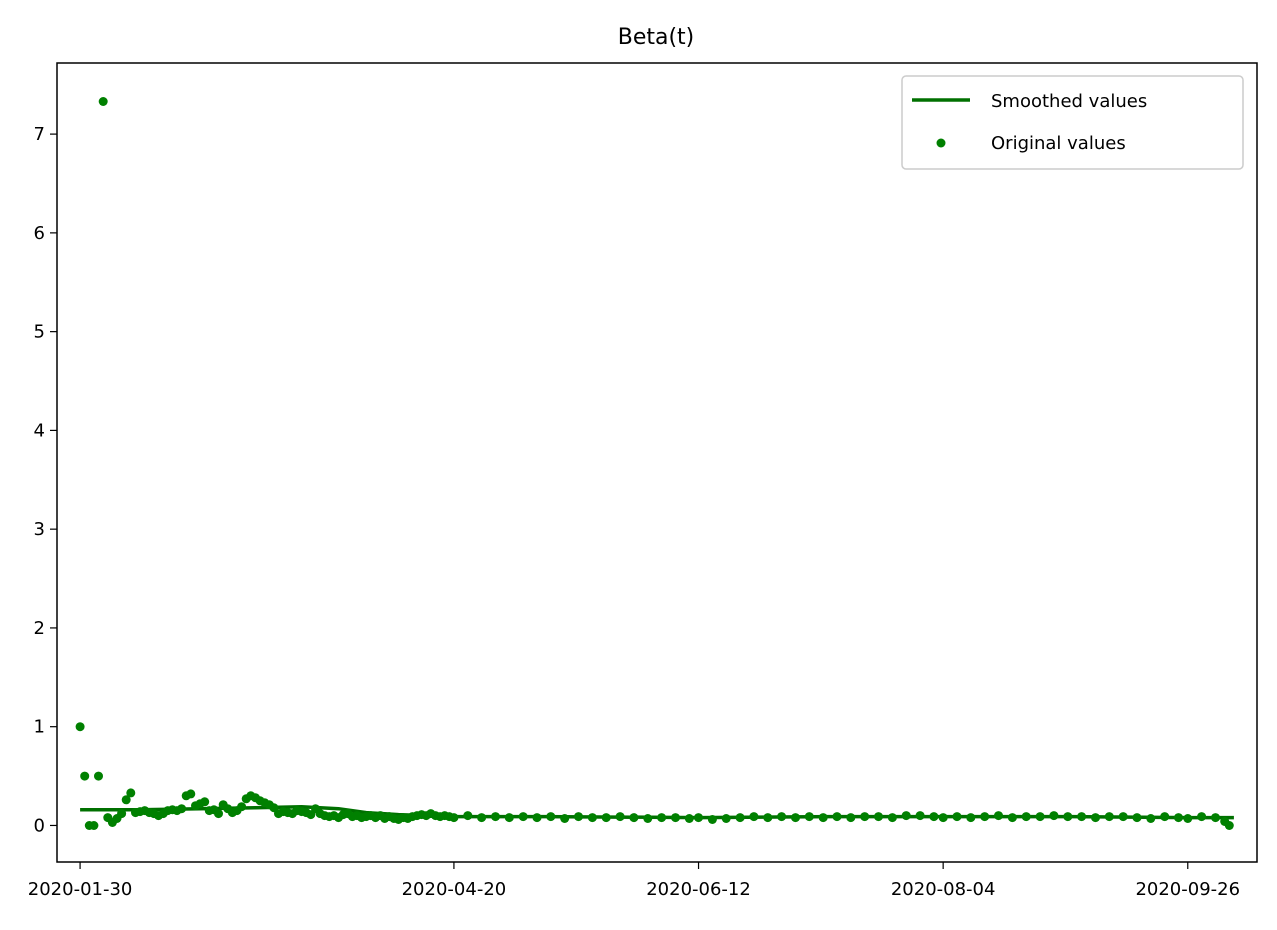 This screenshot has width=1277, height=930. I want to click on y-tick-label: 5, so click(39, 332).